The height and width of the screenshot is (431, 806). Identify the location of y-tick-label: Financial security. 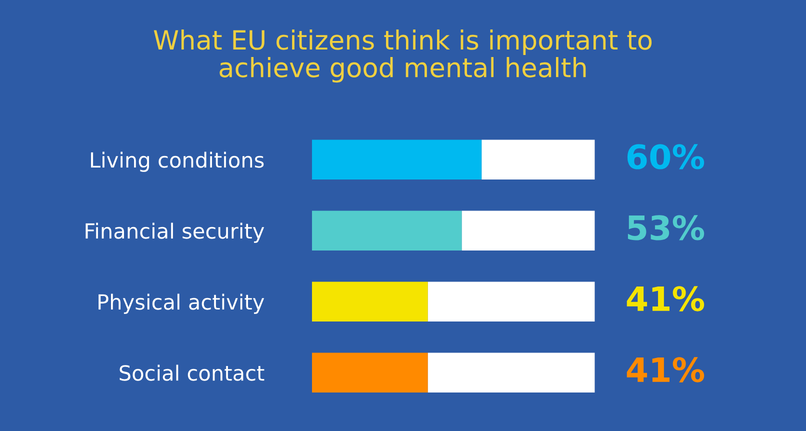
(175, 232).